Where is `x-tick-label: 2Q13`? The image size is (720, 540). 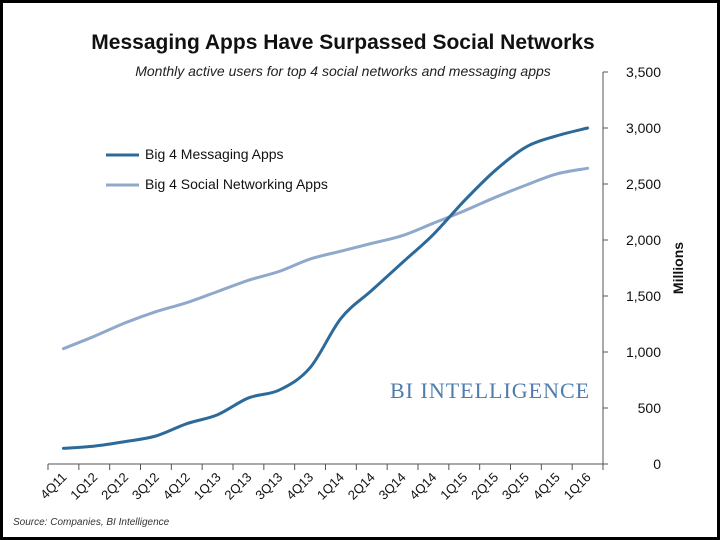
x-tick-label: 2Q13 is located at coordinates (237, 486).